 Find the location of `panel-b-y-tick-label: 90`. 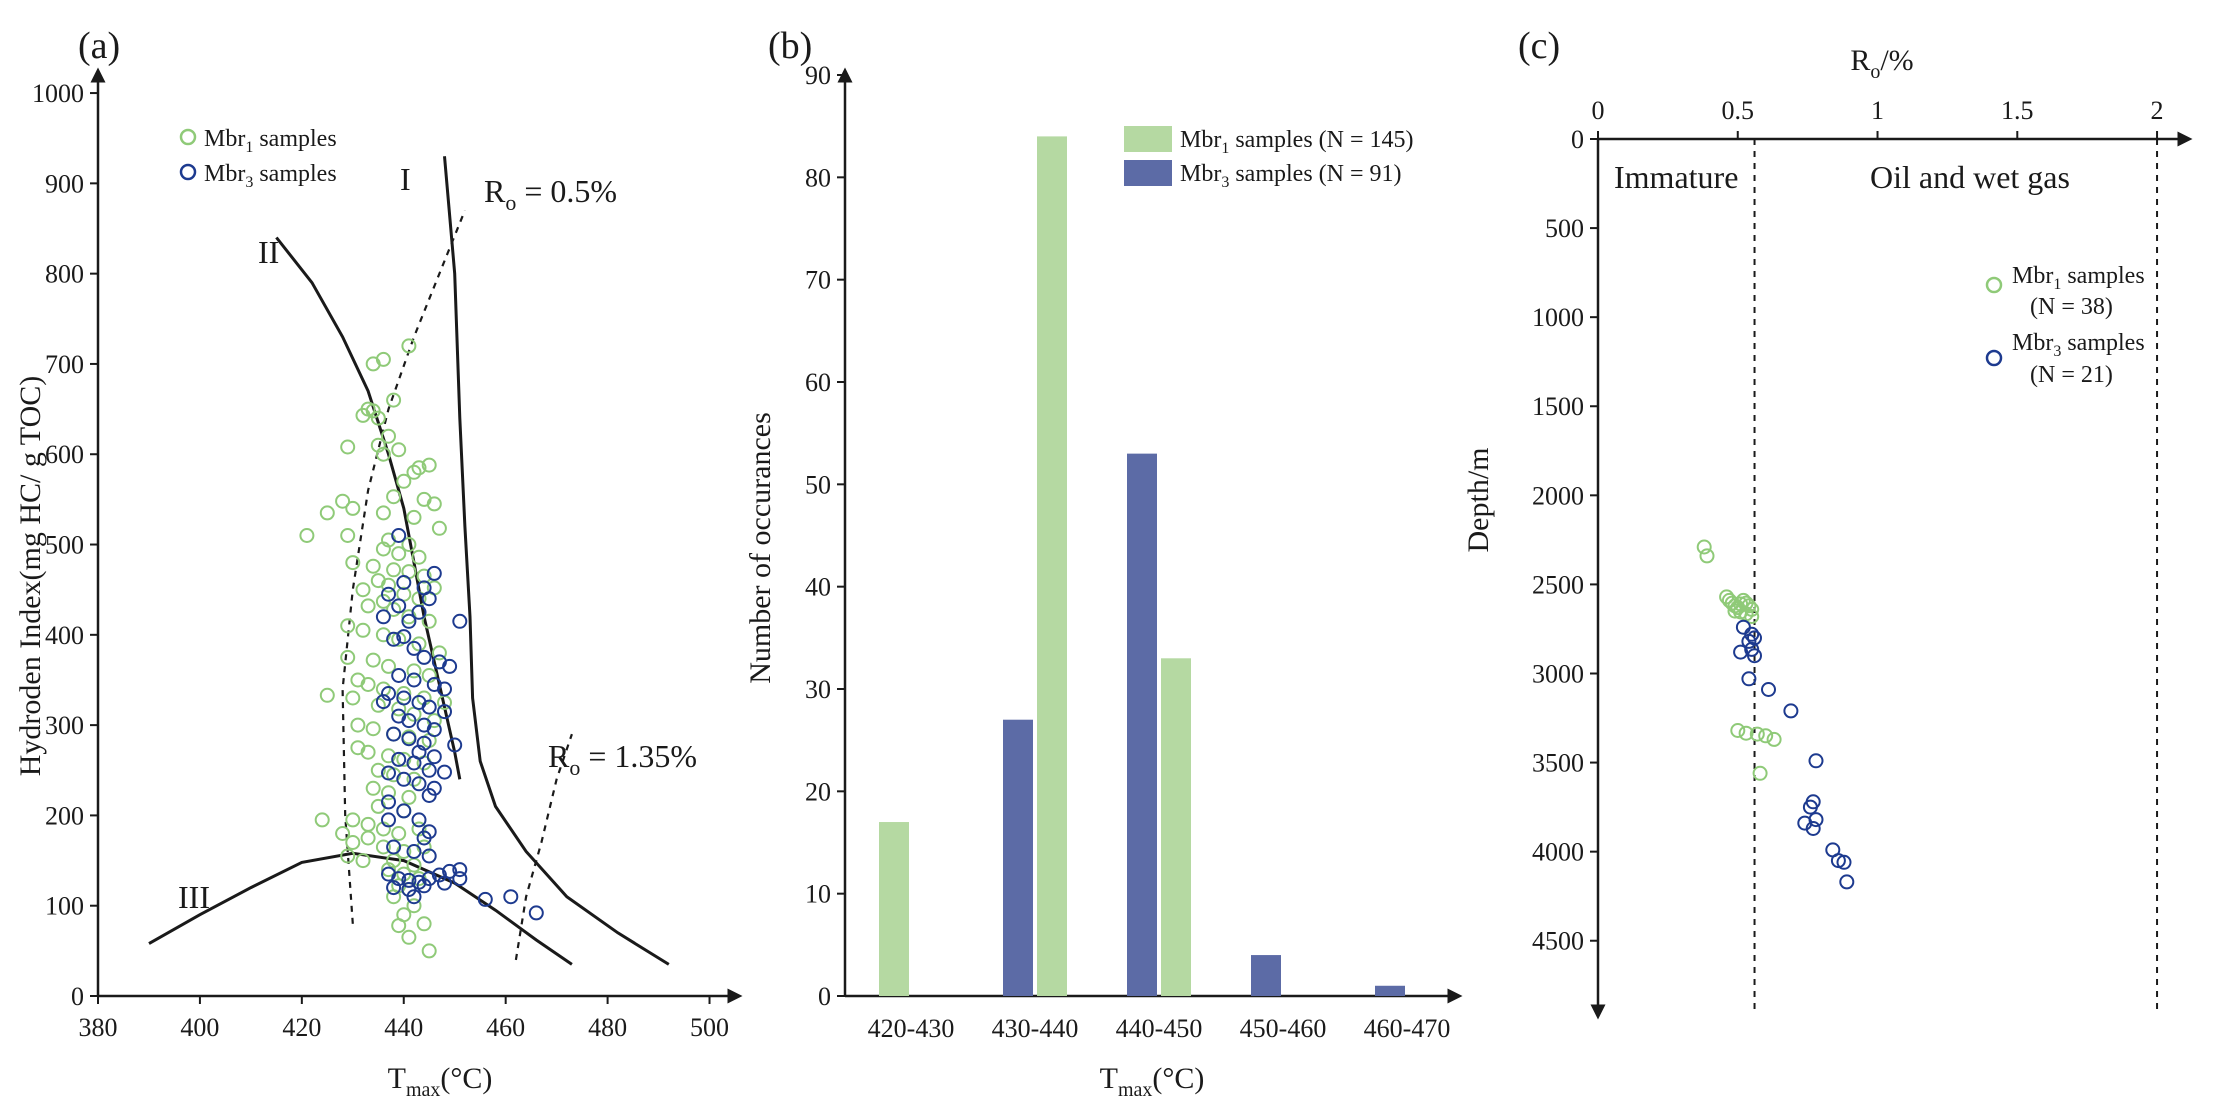

panel-b-y-tick-label: 90 is located at coordinates (818, 75).